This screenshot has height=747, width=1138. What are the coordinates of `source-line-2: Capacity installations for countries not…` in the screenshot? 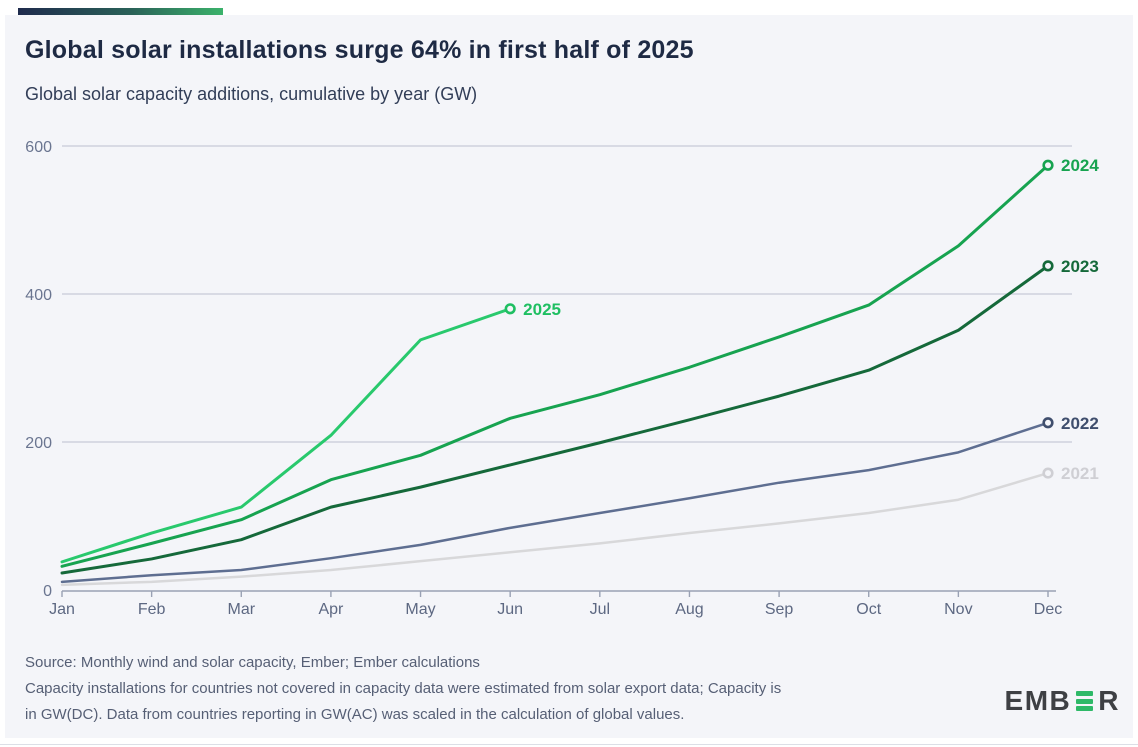 It's located at (403, 688).